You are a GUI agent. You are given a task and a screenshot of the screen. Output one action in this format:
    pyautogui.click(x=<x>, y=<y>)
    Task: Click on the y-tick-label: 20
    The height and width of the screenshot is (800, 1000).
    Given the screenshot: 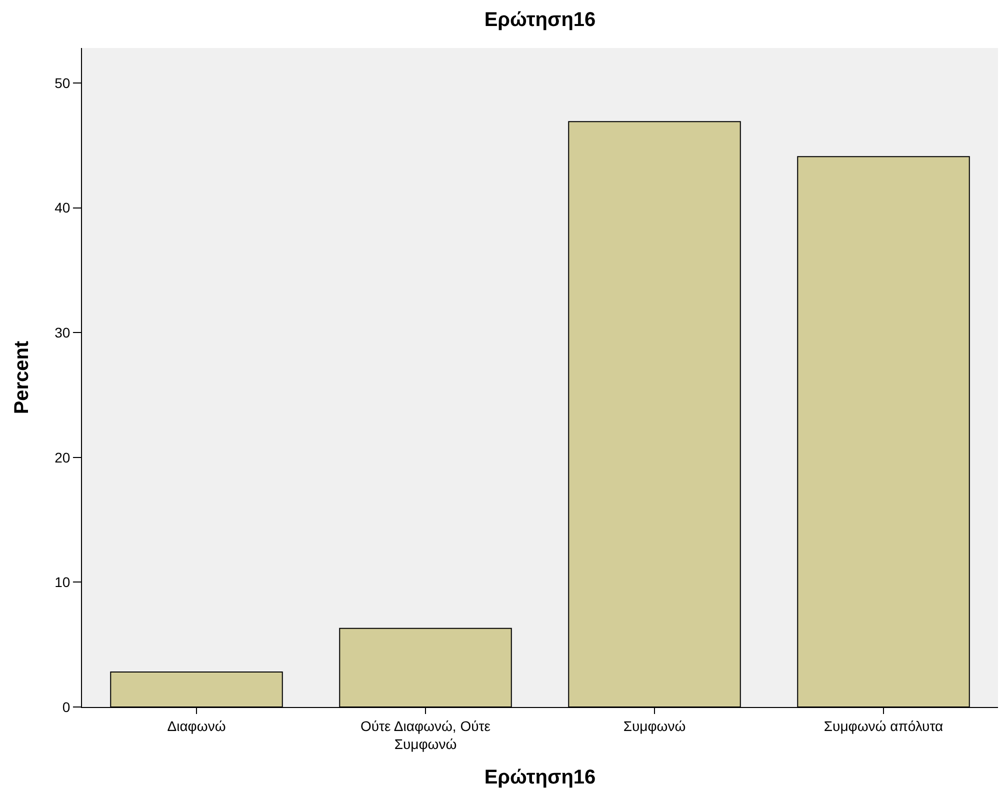 What is the action you would take?
    pyautogui.click(x=62, y=457)
    